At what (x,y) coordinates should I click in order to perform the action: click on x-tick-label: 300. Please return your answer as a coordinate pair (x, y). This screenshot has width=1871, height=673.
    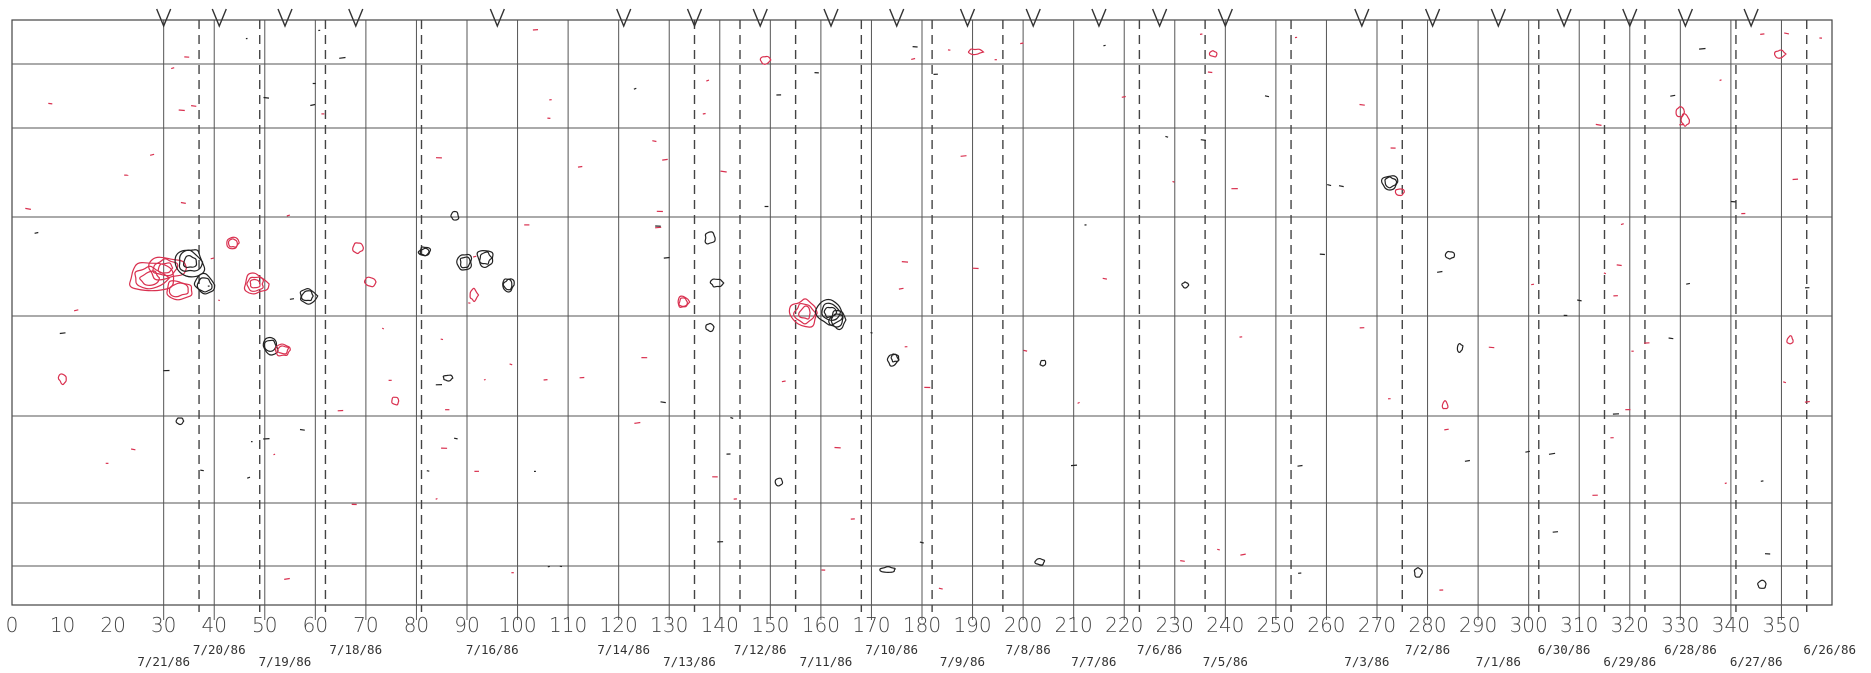
    Looking at the image, I should click on (1529, 625).